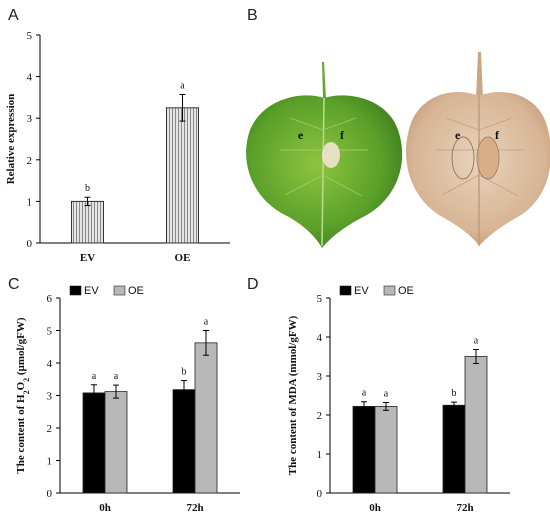 The image size is (550, 524). Describe the element at coordinates (324, 155) in the screenshot. I see `leaf-photo-green: e f` at that location.